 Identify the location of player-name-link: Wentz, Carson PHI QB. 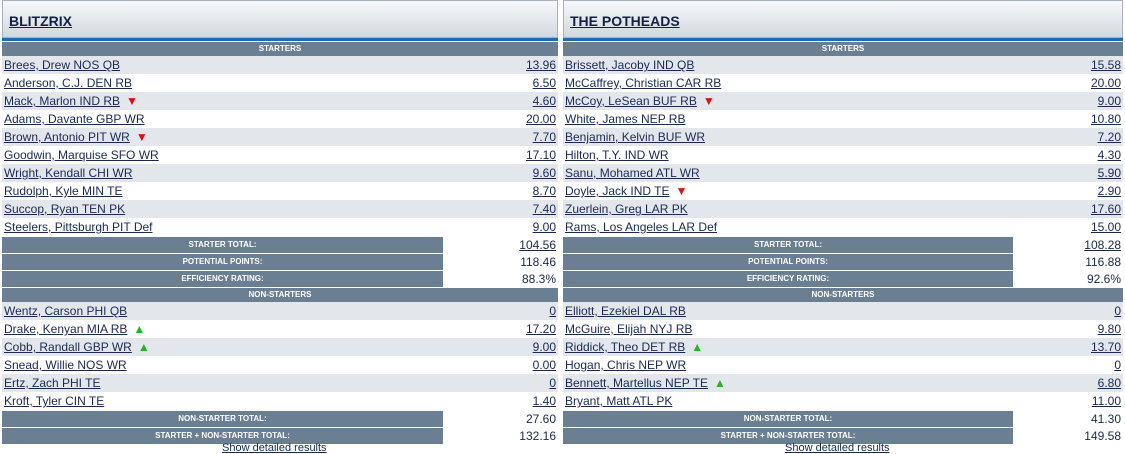
(65, 311).